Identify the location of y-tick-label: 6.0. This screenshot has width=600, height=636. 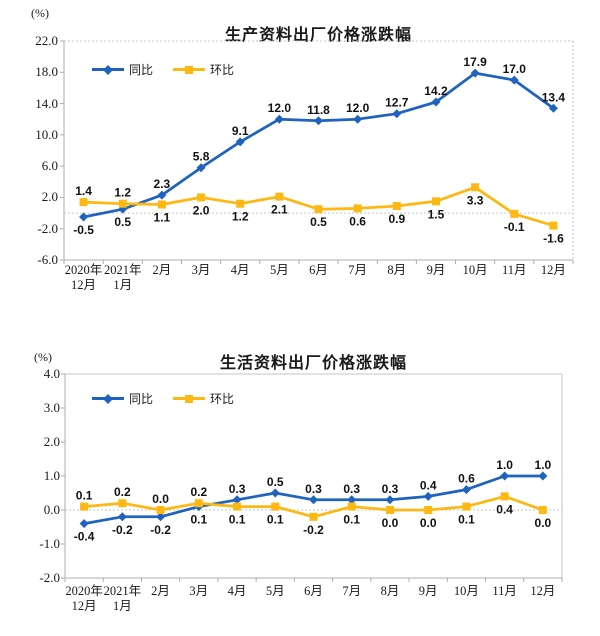
(49, 166).